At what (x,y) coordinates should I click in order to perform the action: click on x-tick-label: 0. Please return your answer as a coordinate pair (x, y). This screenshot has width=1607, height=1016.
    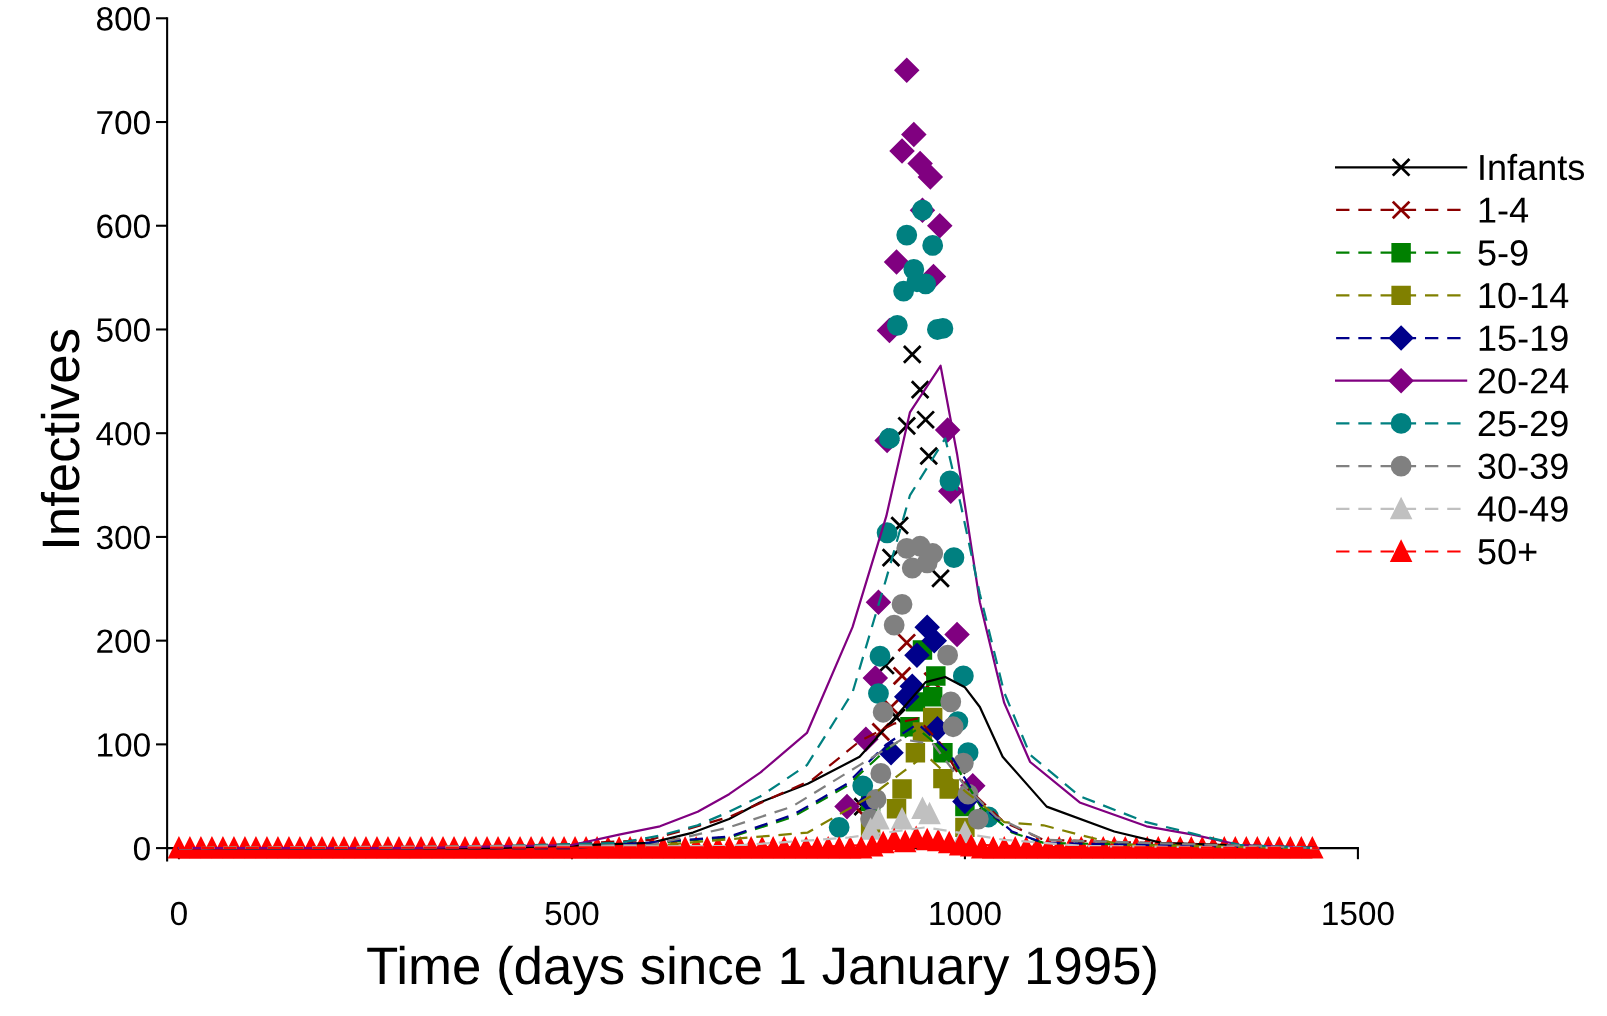
    Looking at the image, I should click on (178, 913).